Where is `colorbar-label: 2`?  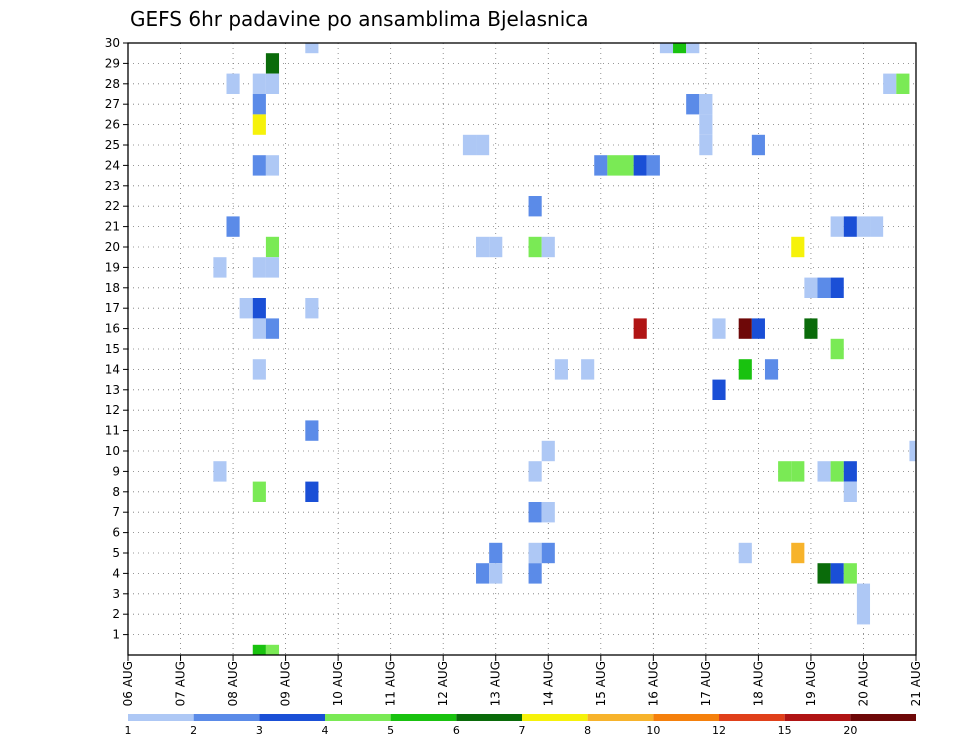
colorbar-label: 2 is located at coordinates (193, 730).